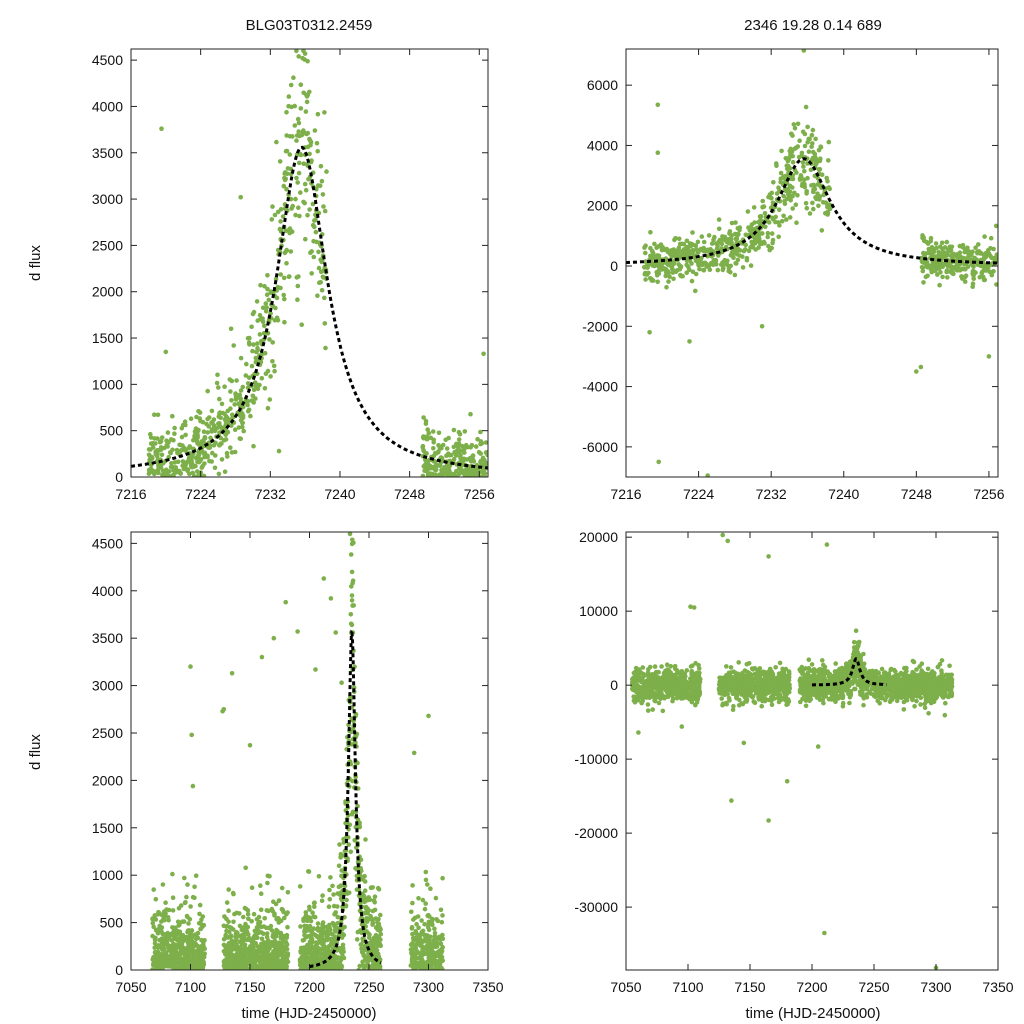 The height and width of the screenshot is (1024, 1024). What do you see at coordinates (107, 106) in the screenshot?
I see `y-tick-label: 4000` at bounding box center [107, 106].